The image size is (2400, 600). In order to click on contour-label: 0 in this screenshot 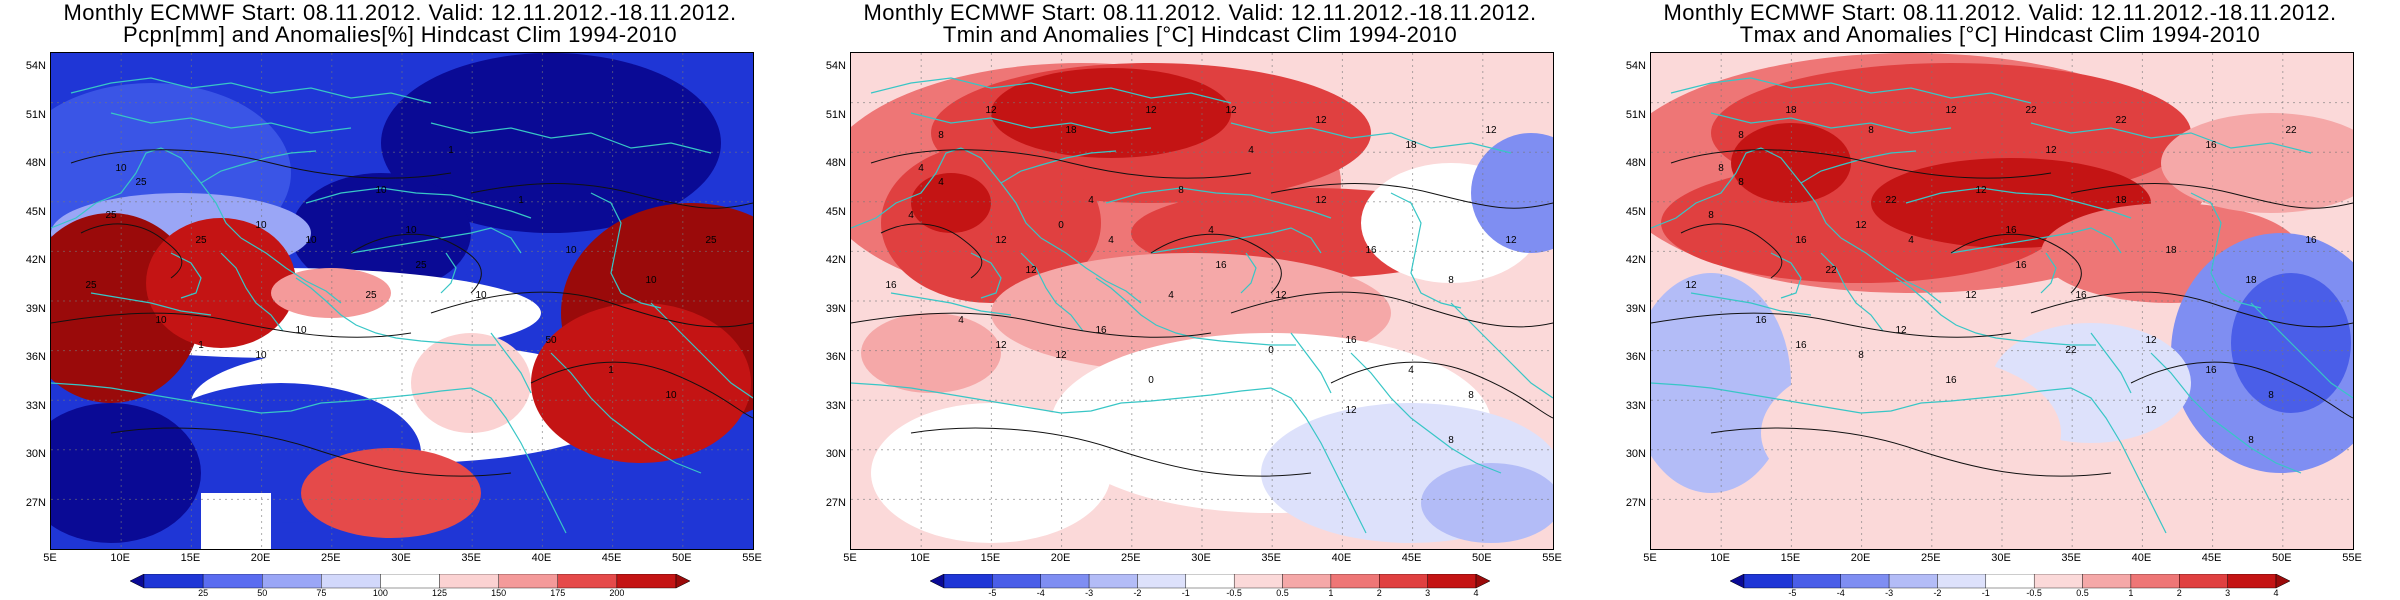, I will do `click(1271, 350)`.